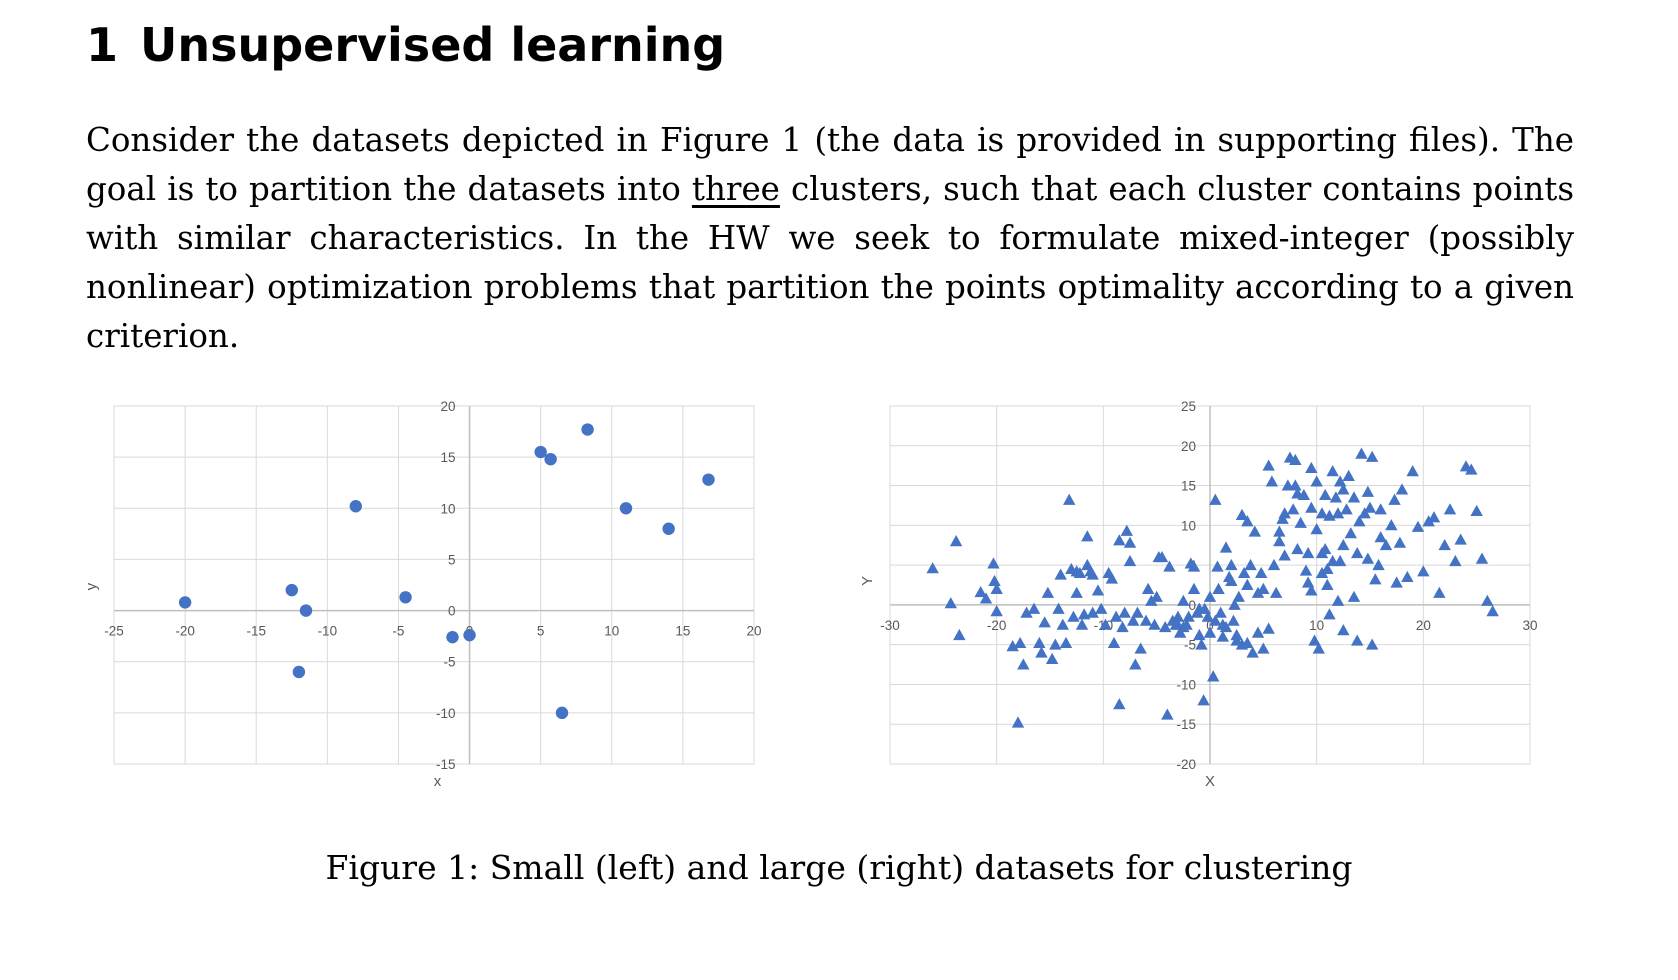 This screenshot has width=1678, height=980. What do you see at coordinates (1186, 764) in the screenshot?
I see `y-tick-label: -20` at bounding box center [1186, 764].